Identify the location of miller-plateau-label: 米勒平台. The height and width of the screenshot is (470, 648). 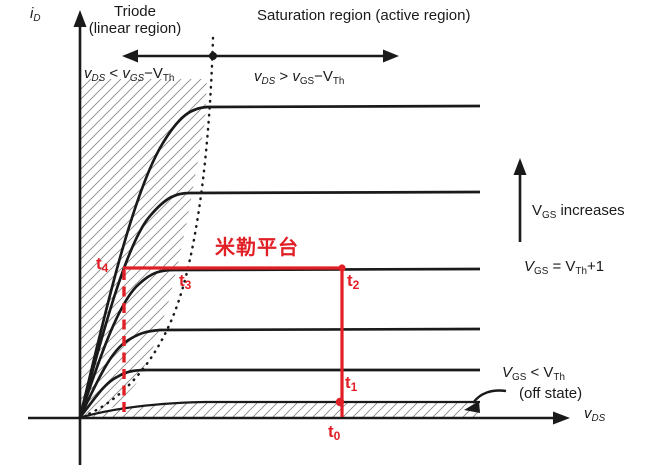
(257, 248).